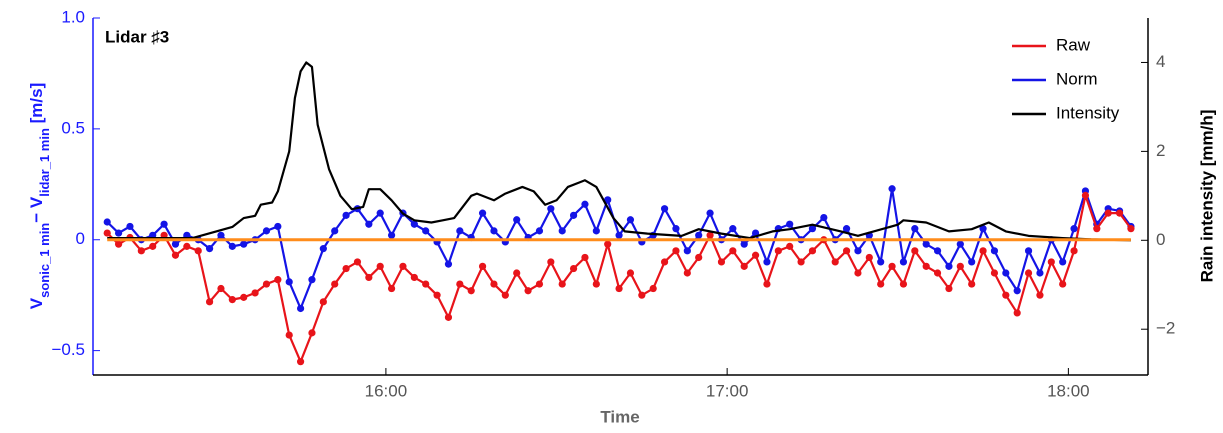  What do you see at coordinates (1160, 150) in the screenshot?
I see `y2-tick-label: 2` at bounding box center [1160, 150].